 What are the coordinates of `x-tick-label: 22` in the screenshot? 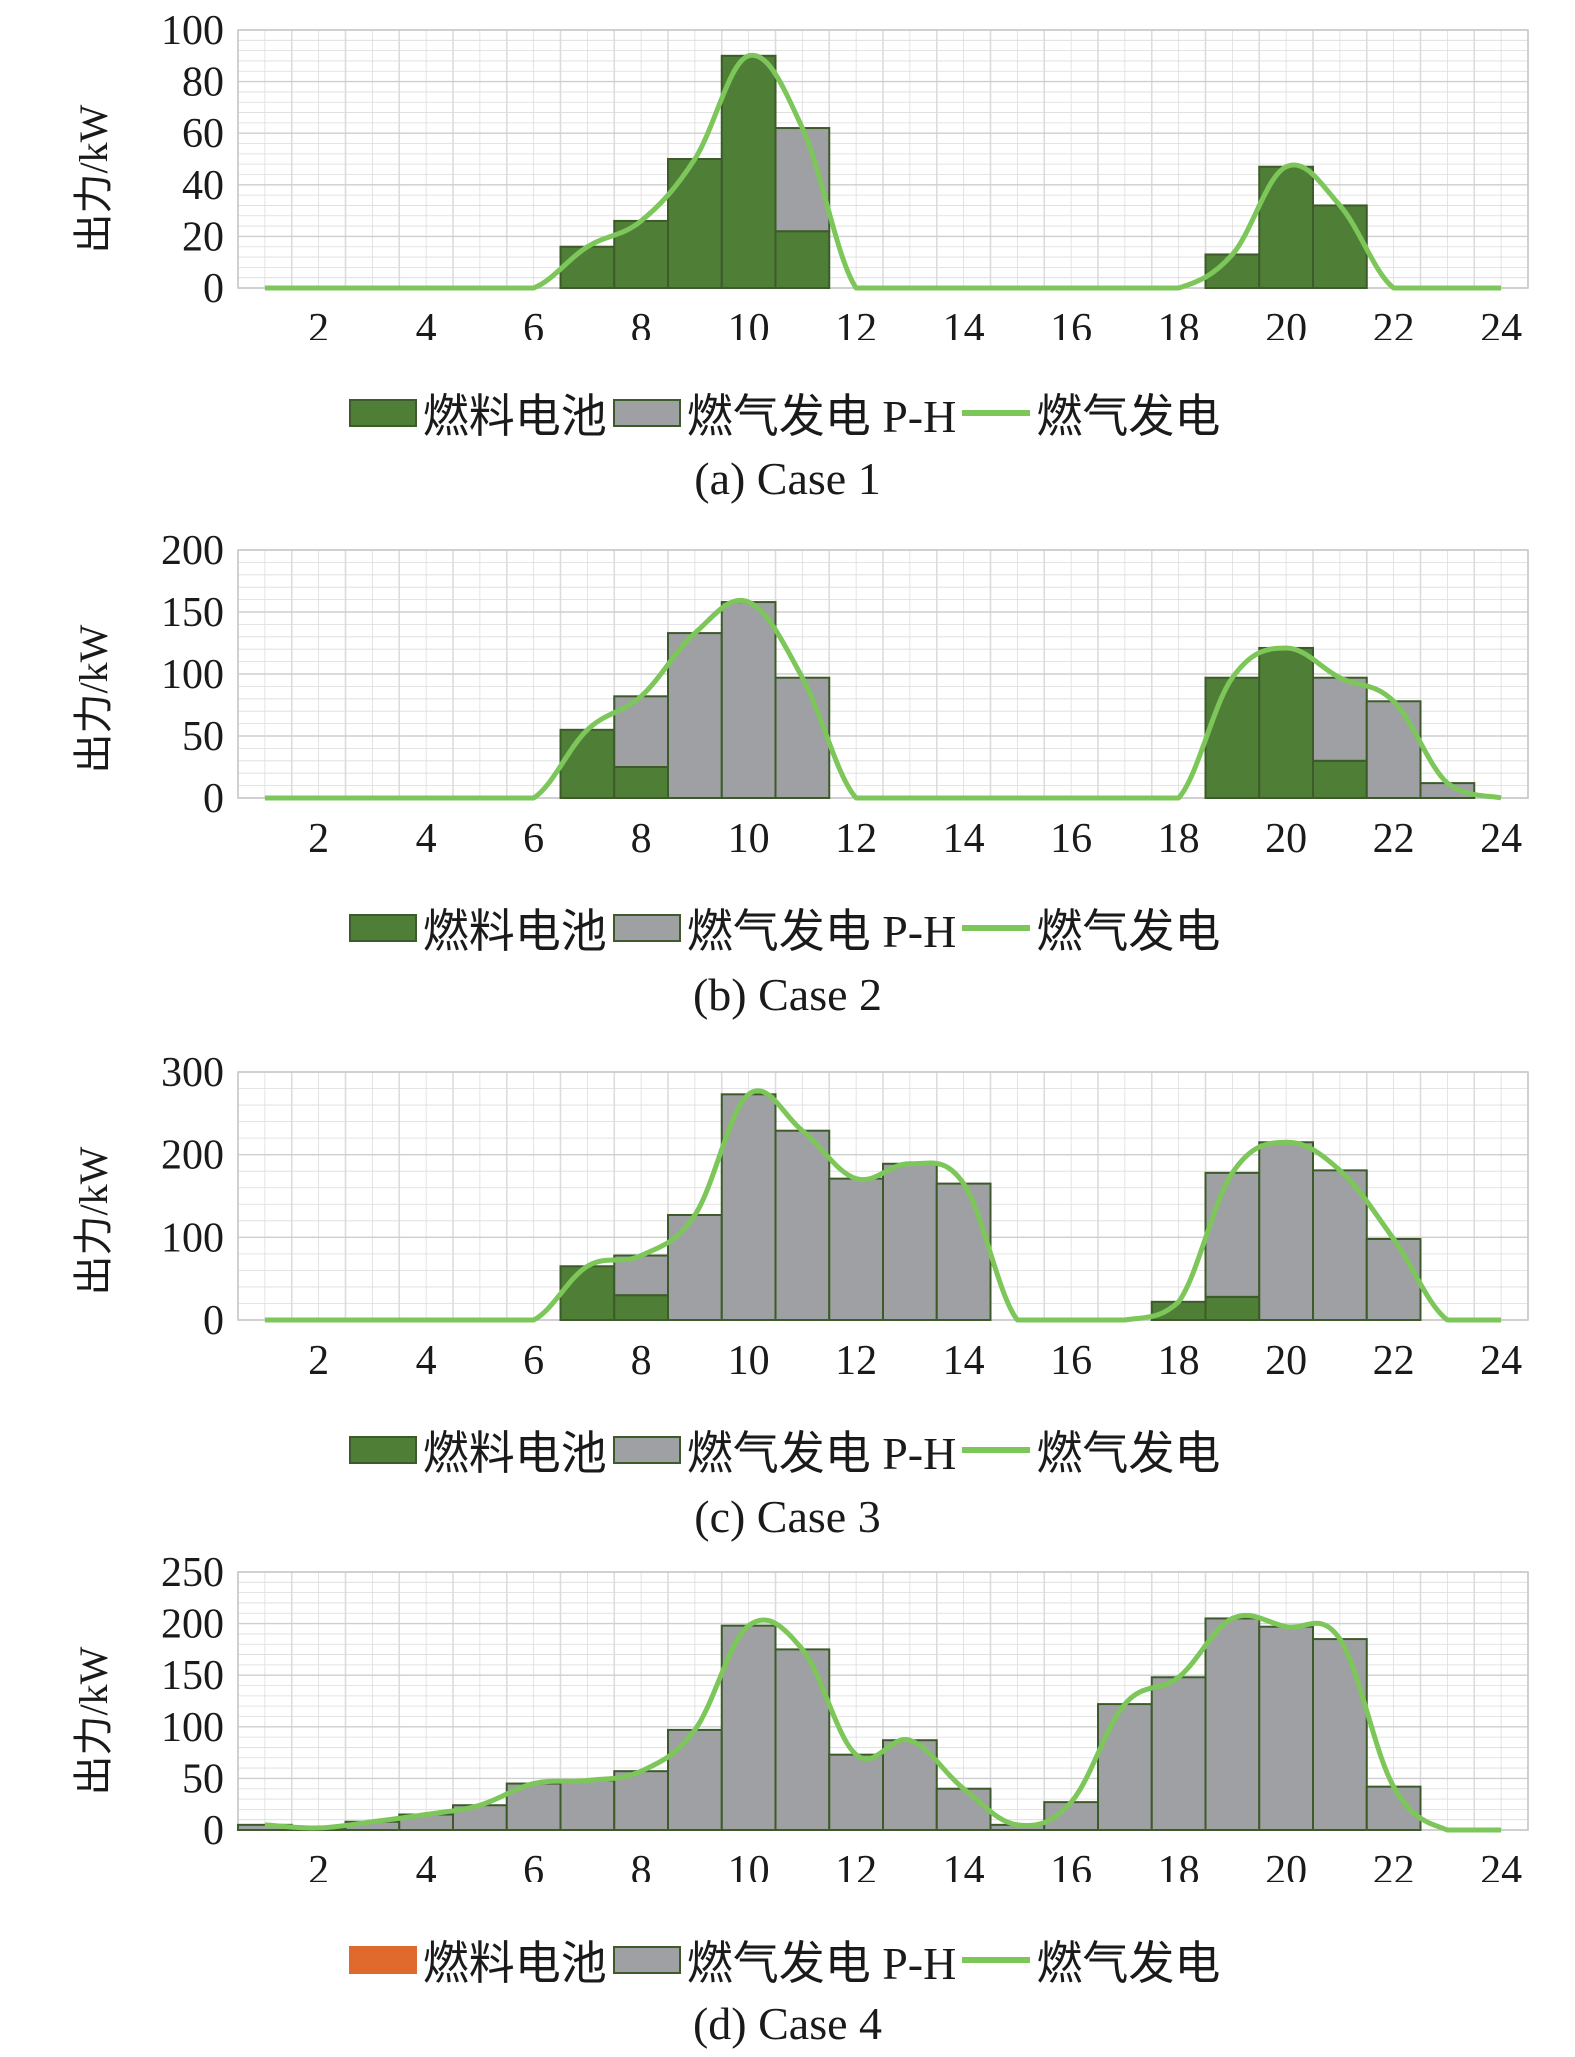 It's located at (1394, 323).